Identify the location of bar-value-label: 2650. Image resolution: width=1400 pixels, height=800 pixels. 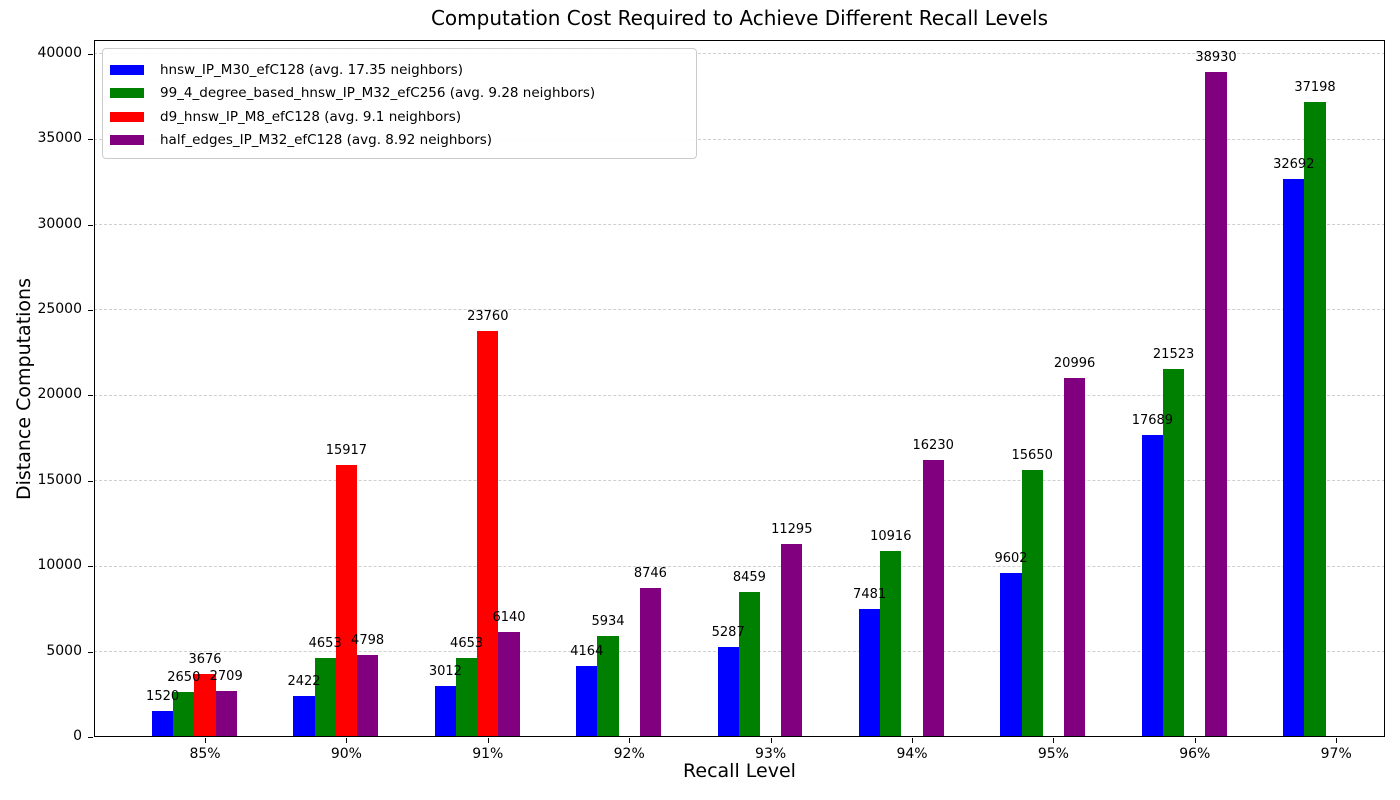
(184, 677).